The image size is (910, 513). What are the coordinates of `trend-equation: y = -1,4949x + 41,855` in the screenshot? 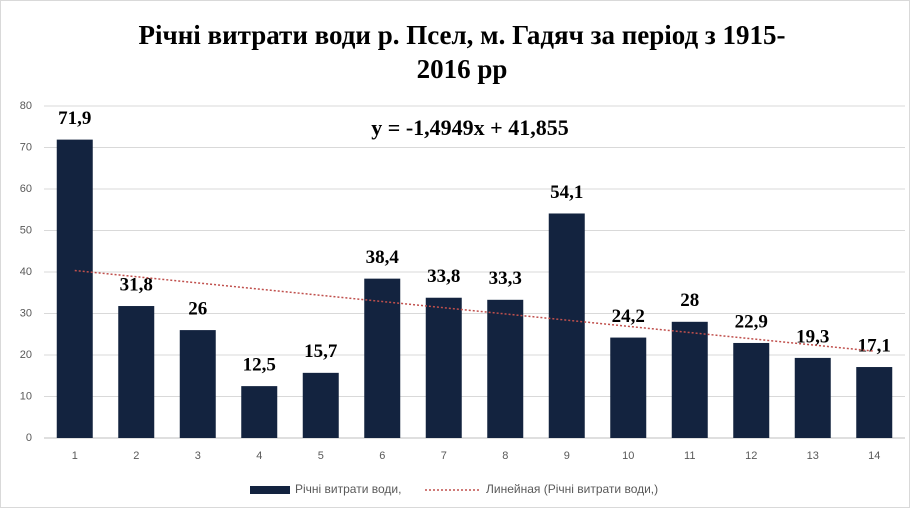 It's located at (469, 127).